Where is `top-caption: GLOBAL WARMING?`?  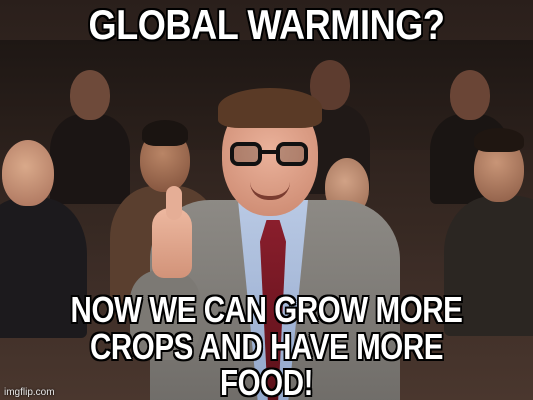 top-caption: GLOBAL WARMING? is located at coordinates (266, 24).